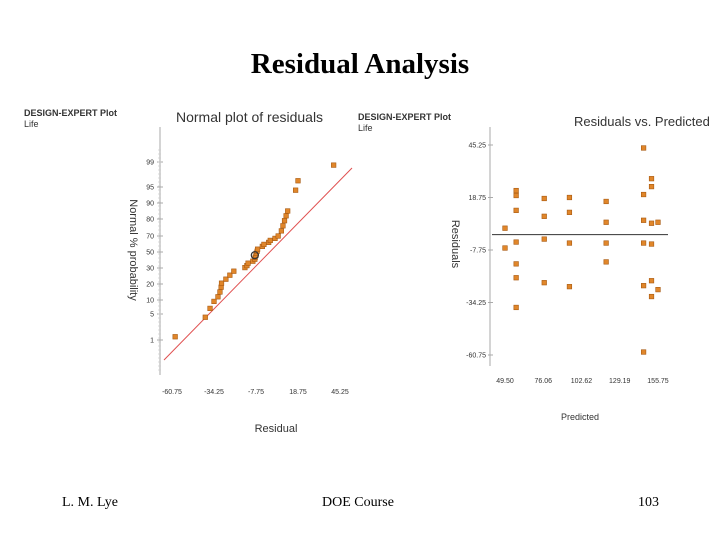 This screenshot has height=540, width=720. What do you see at coordinates (658, 381) in the screenshot?
I see `residuals-x-tick-label: 155.75` at bounding box center [658, 381].